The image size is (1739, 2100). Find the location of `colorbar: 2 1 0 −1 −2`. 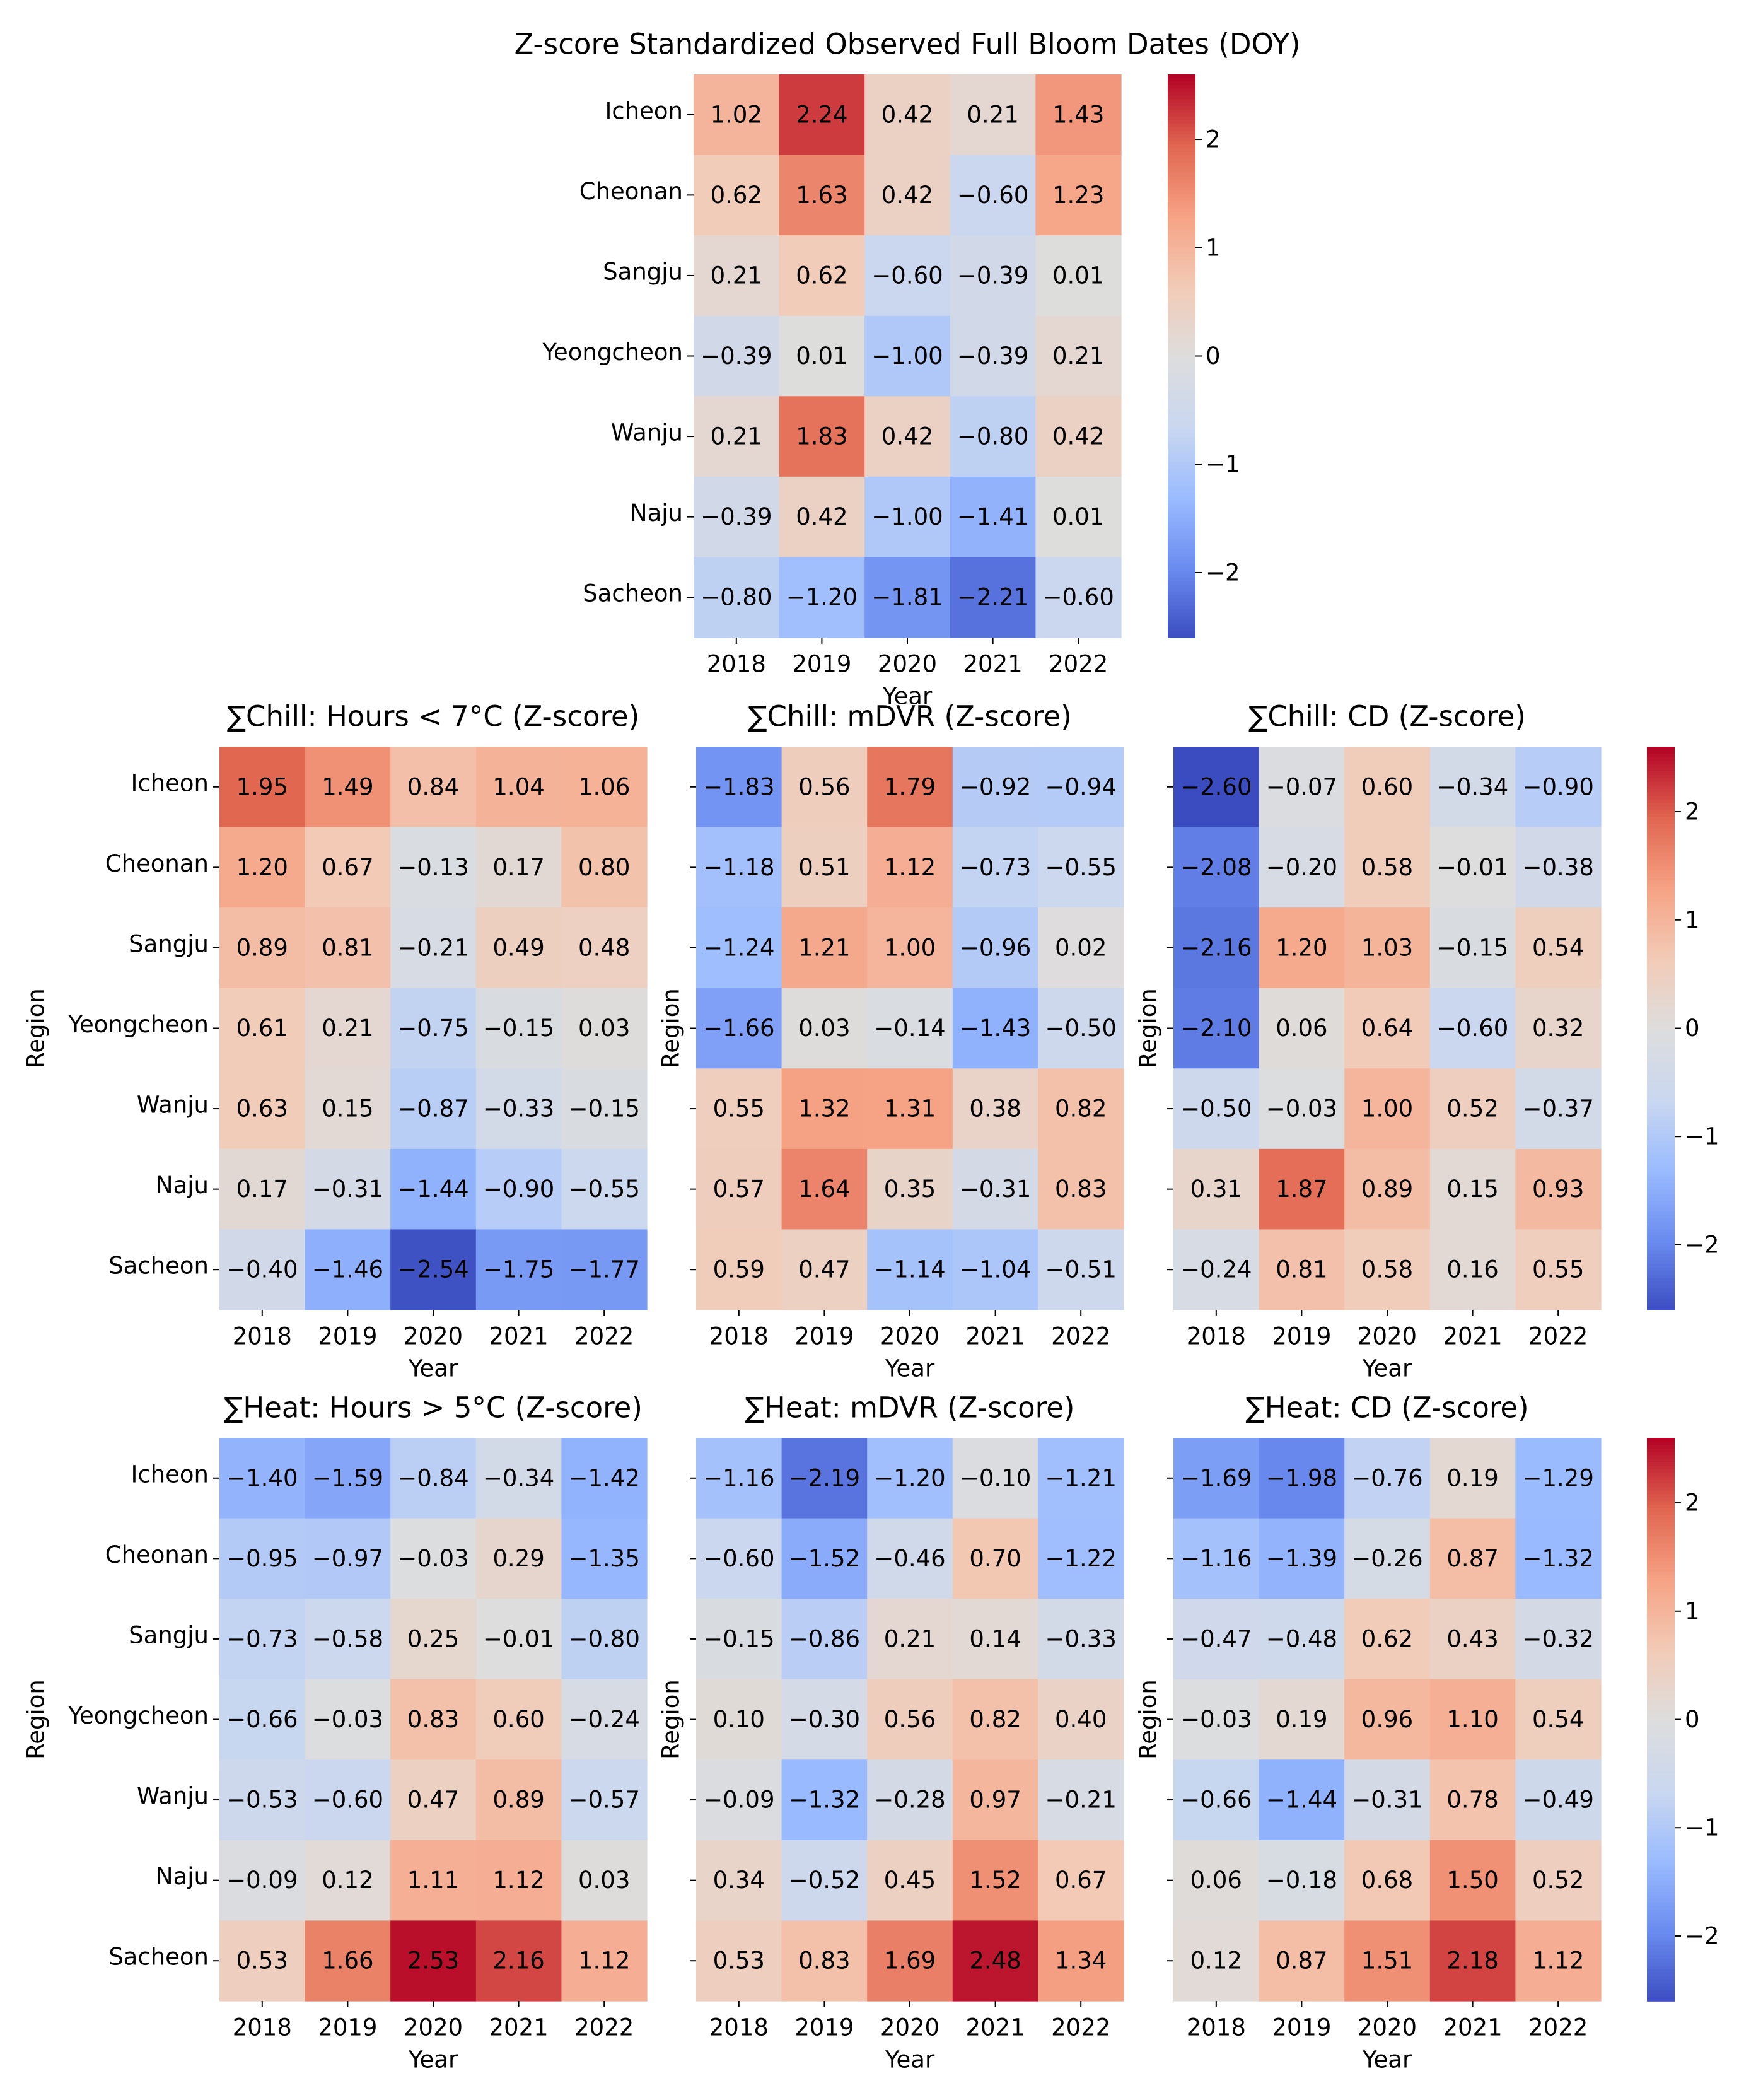

colorbar: 2 1 0 −1 −2 is located at coordinates (1204, 356).